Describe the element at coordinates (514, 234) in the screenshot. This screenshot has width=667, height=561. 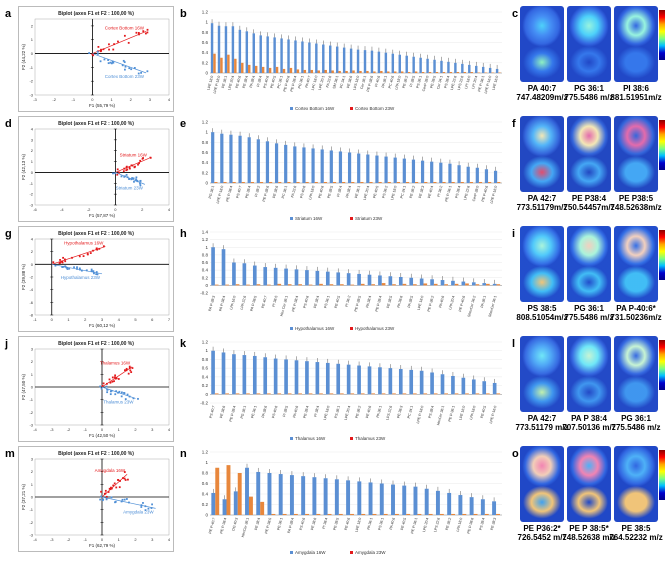
I see `panel-letter-i: i` at that location.